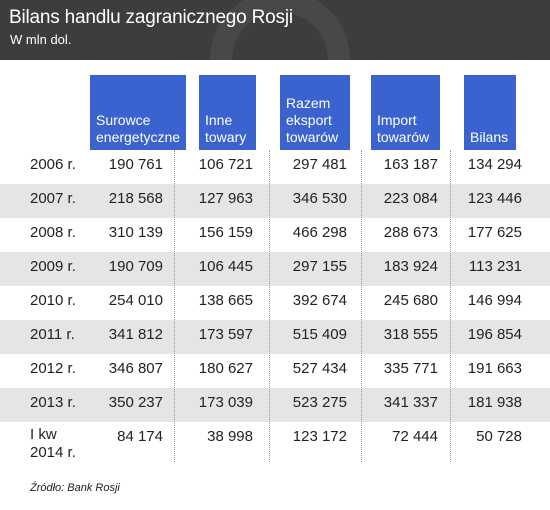  I want to click on column-header-label: energetyczne, so click(138, 137).